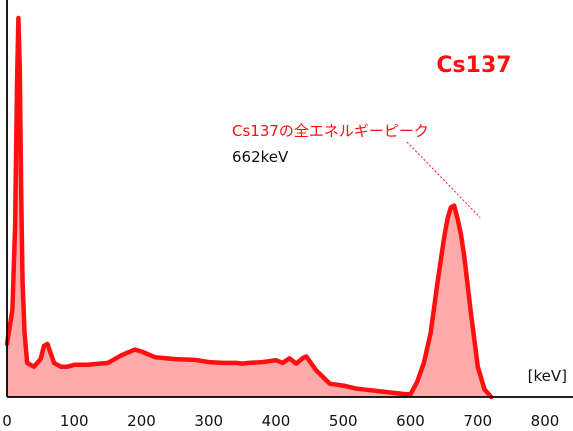 This screenshot has width=573, height=431. I want to click on x-tick-labels: 0 100 200 300 400 500 600 700 800, so click(280, 421).